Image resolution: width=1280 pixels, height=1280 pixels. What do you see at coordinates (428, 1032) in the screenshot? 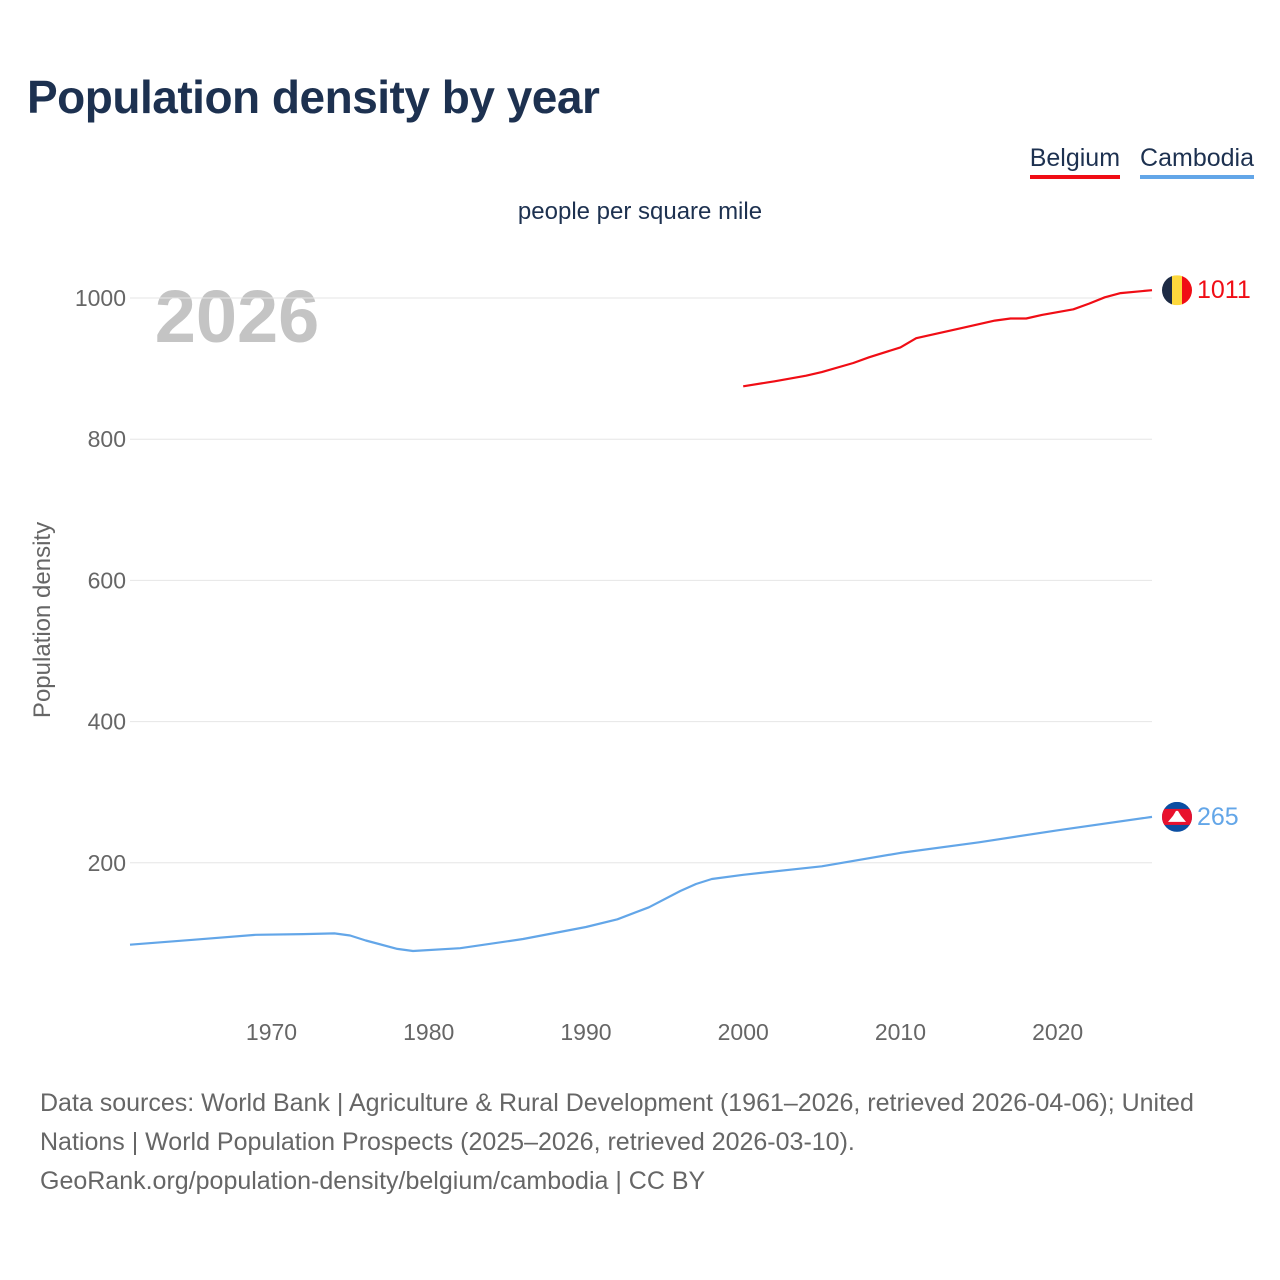
I see `x-tick-label: 1980` at bounding box center [428, 1032].